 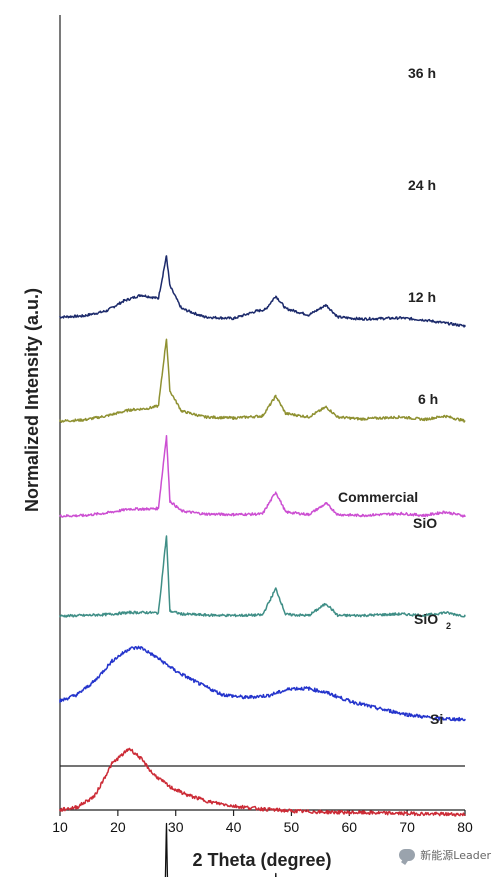 What do you see at coordinates (378, 497) in the screenshot?
I see `series-label-commercial: Commercial` at bounding box center [378, 497].